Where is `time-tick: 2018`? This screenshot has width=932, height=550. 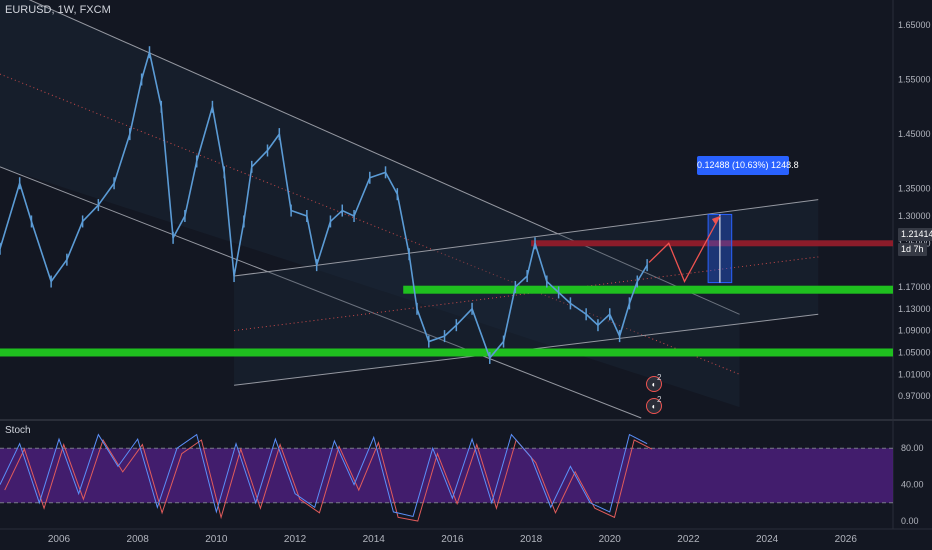 time-tick: 2018 is located at coordinates (531, 539).